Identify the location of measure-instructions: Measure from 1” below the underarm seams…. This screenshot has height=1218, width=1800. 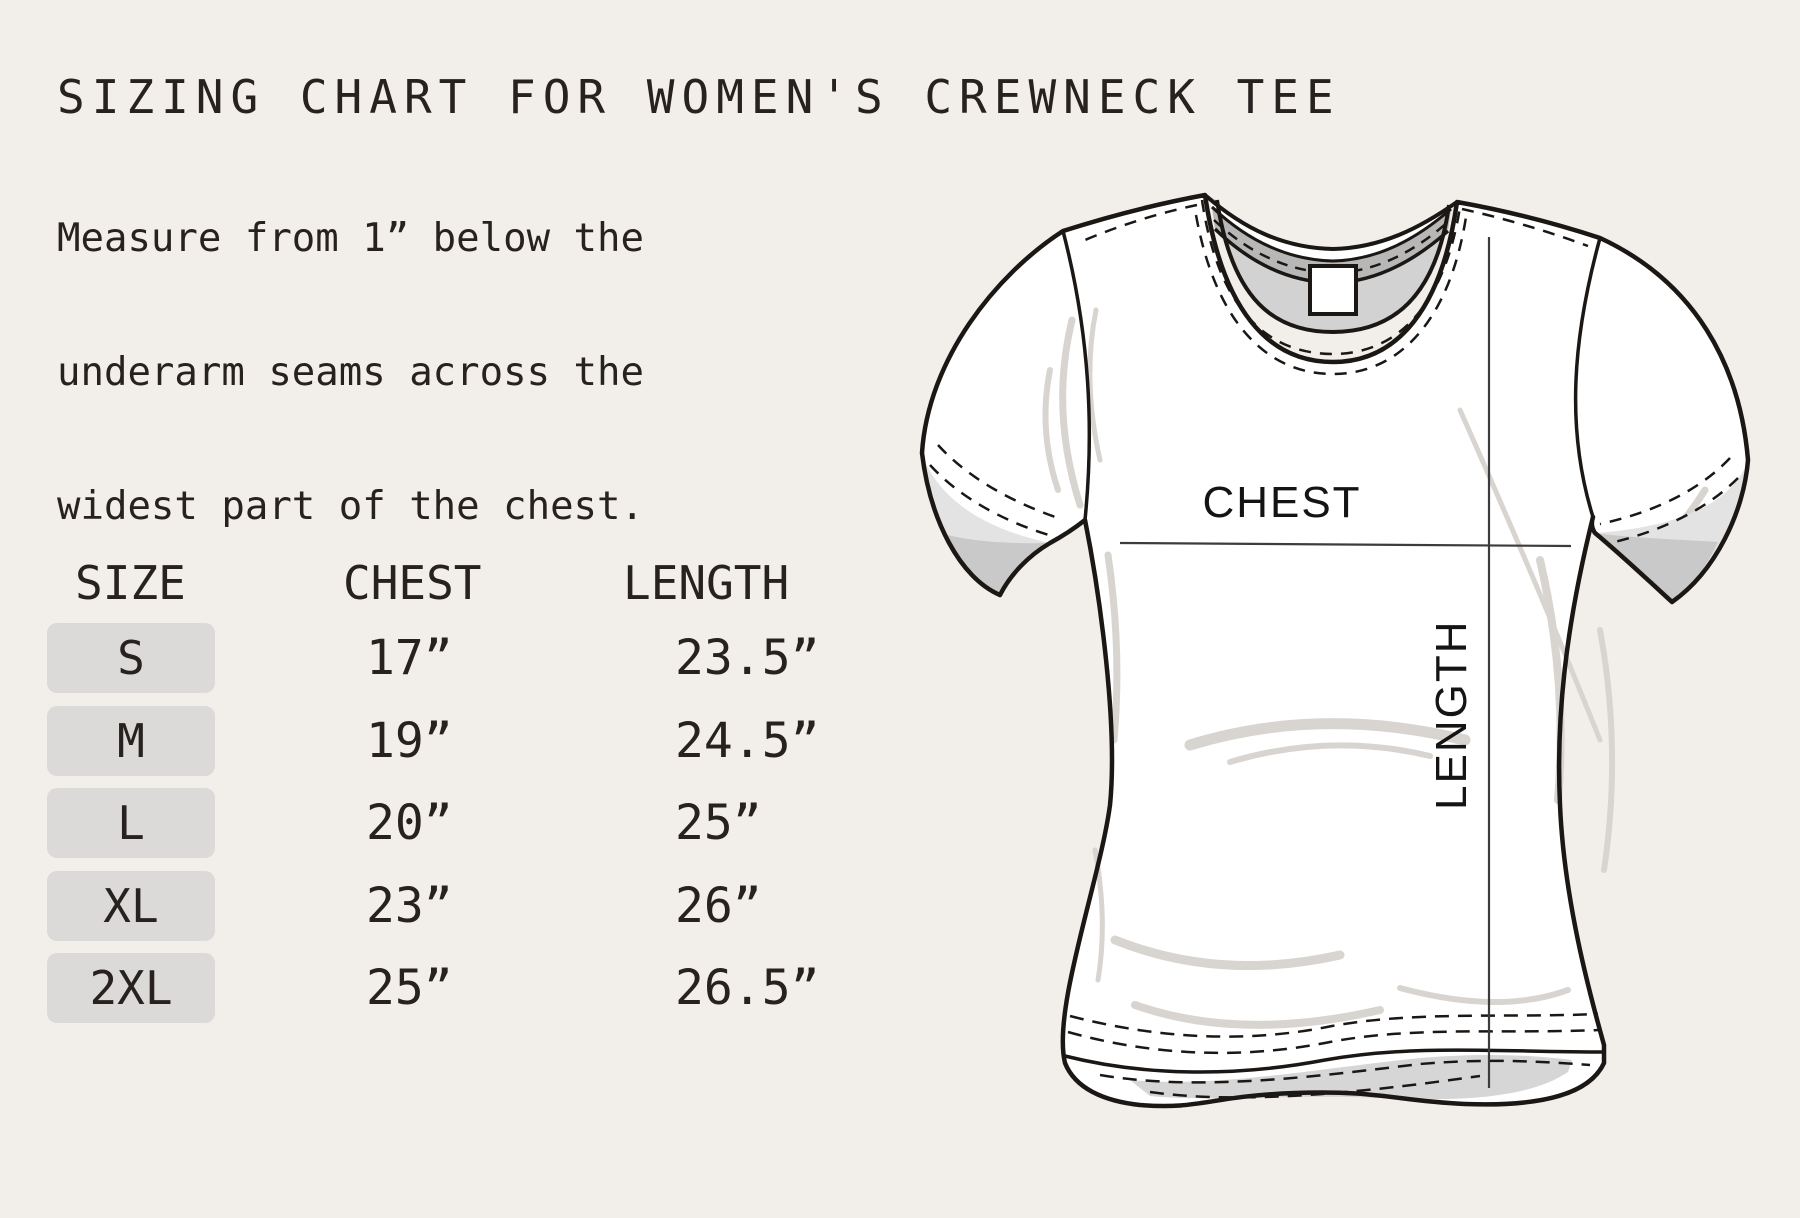
(350, 372).